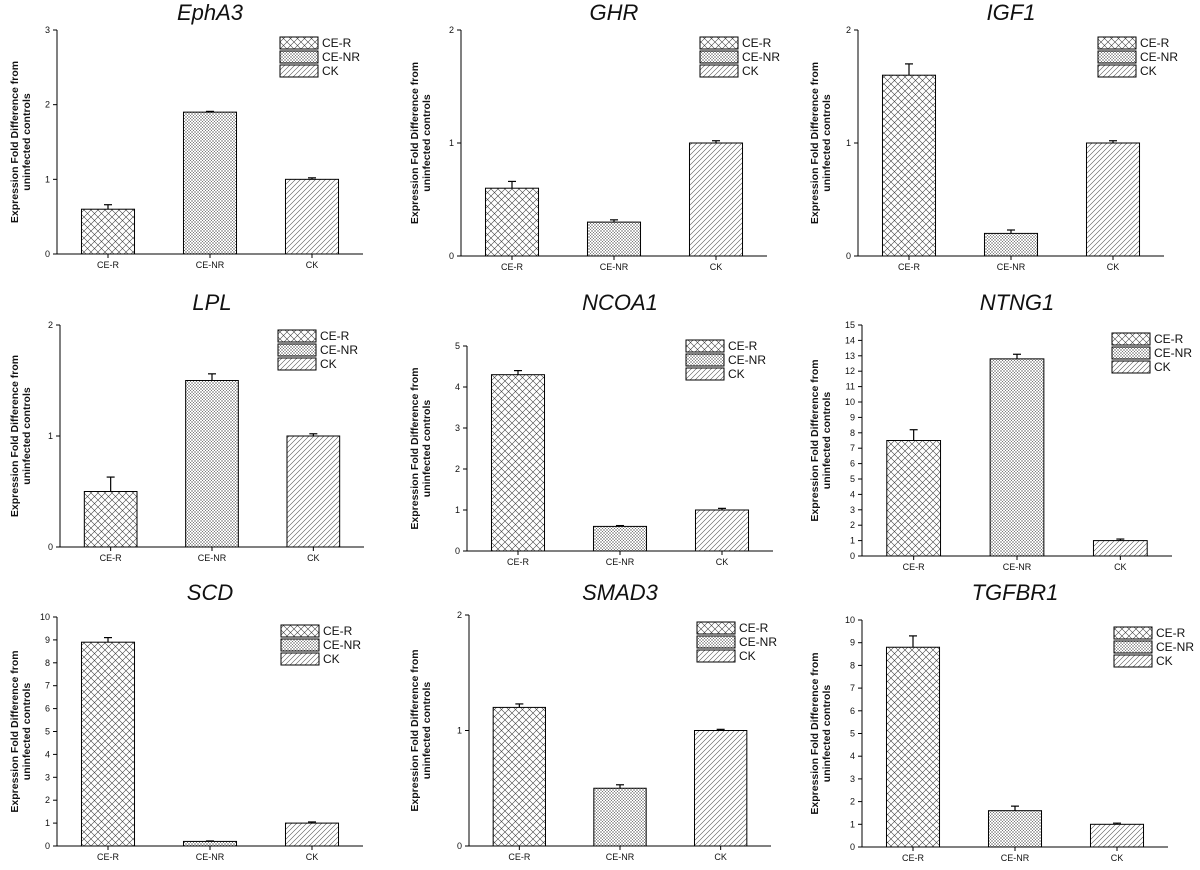 Image resolution: width=1200 pixels, height=870 pixels. What do you see at coordinates (850, 356) in the screenshot?
I see `y-tick-label: 13` at bounding box center [850, 356].